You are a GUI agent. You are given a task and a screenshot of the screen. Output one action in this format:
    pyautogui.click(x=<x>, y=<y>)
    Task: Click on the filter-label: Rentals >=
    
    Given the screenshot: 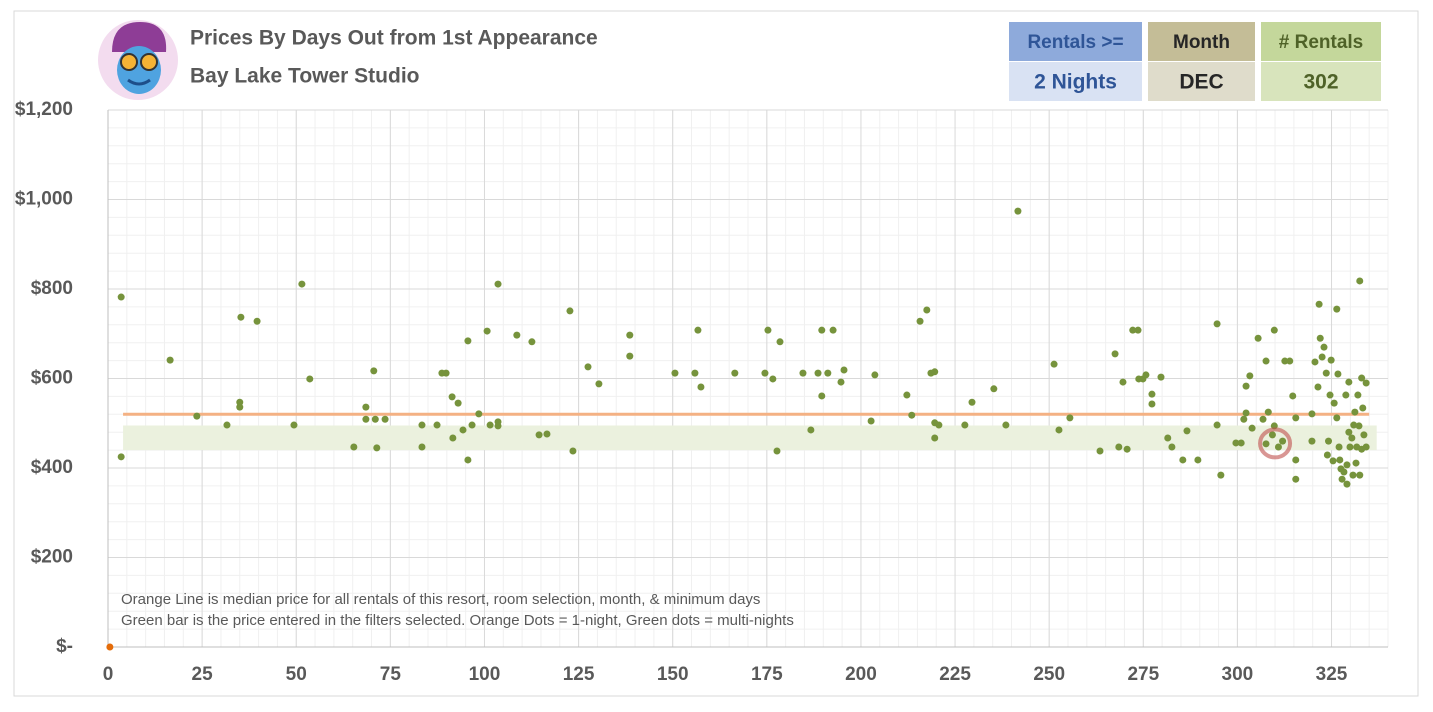 What is the action you would take?
    pyautogui.click(x=1075, y=42)
    